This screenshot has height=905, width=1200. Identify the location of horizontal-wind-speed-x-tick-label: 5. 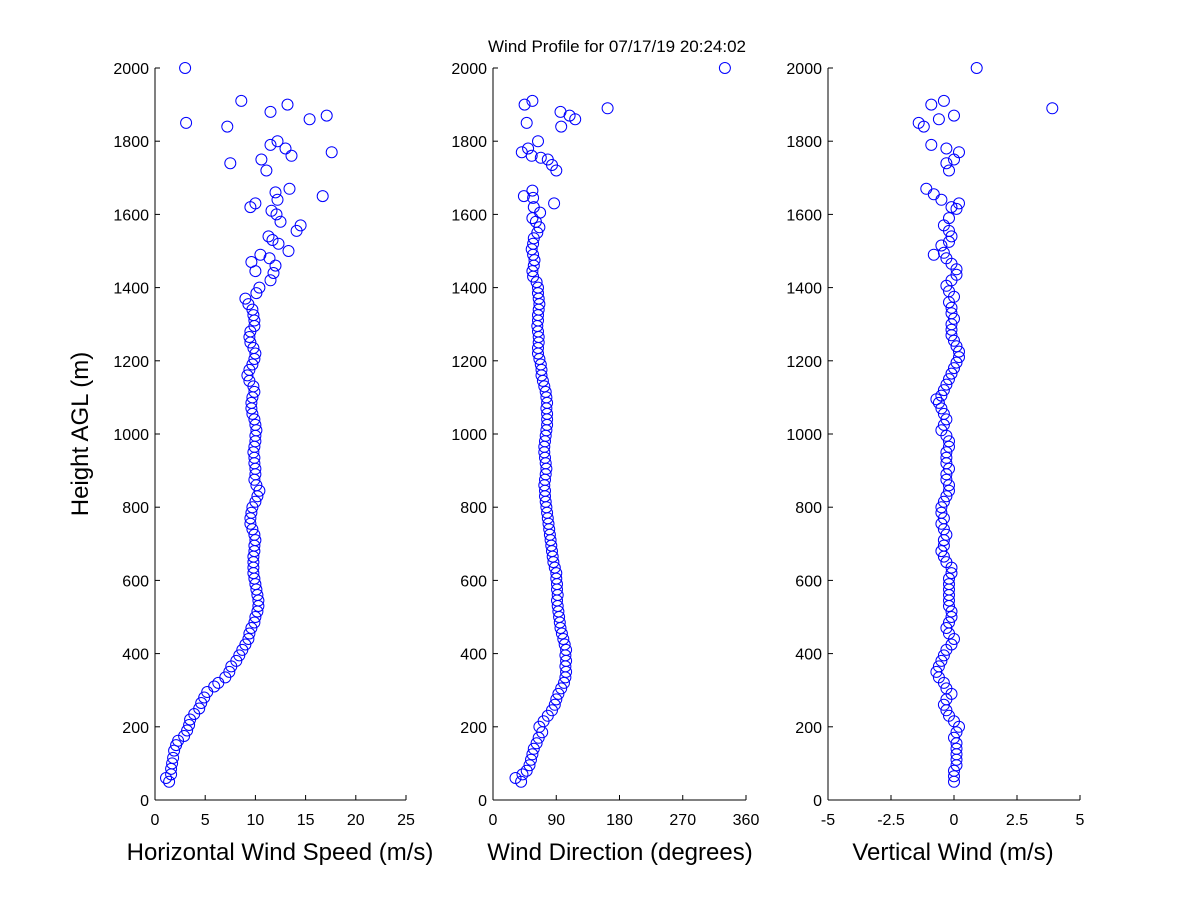
(205, 820).